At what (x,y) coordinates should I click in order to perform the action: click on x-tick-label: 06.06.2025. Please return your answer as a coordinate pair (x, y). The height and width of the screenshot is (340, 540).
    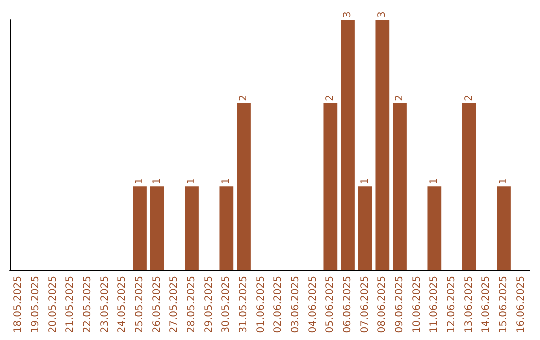
    Looking at the image, I should click on (348, 305).